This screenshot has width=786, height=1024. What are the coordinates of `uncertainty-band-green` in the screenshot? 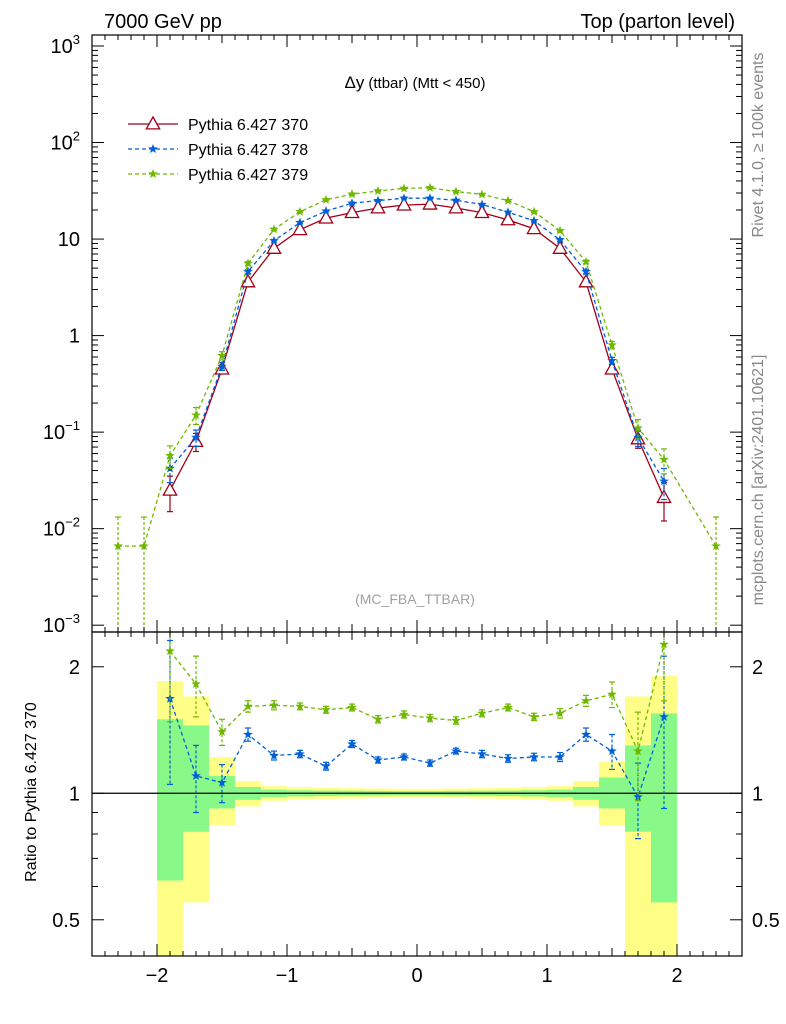 It's located at (196, 778).